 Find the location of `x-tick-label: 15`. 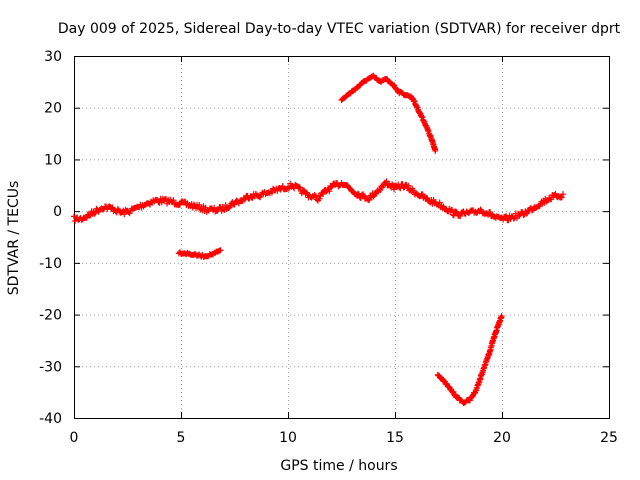

x-tick-label: 15 is located at coordinates (395, 438).